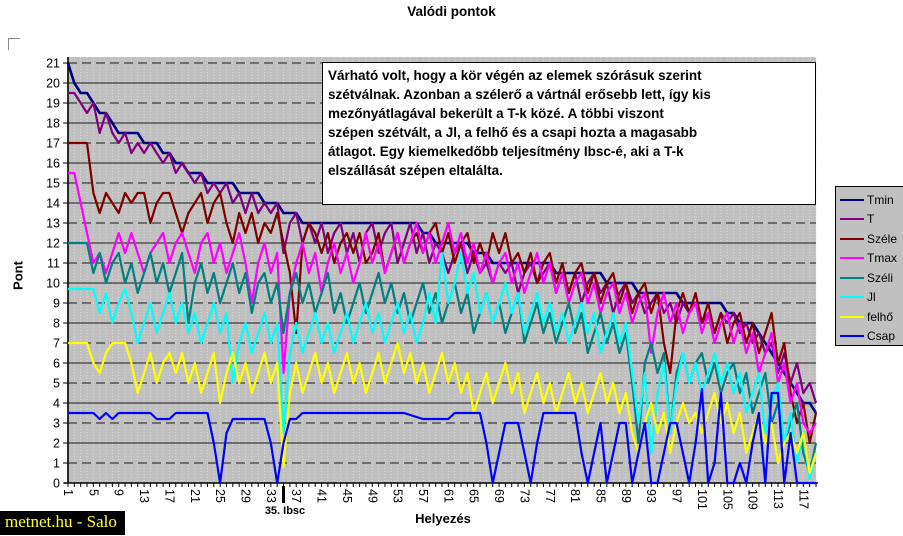 This screenshot has width=903, height=536. What do you see at coordinates (53, 144) in the screenshot?
I see `y-tick-label: 17` at bounding box center [53, 144].